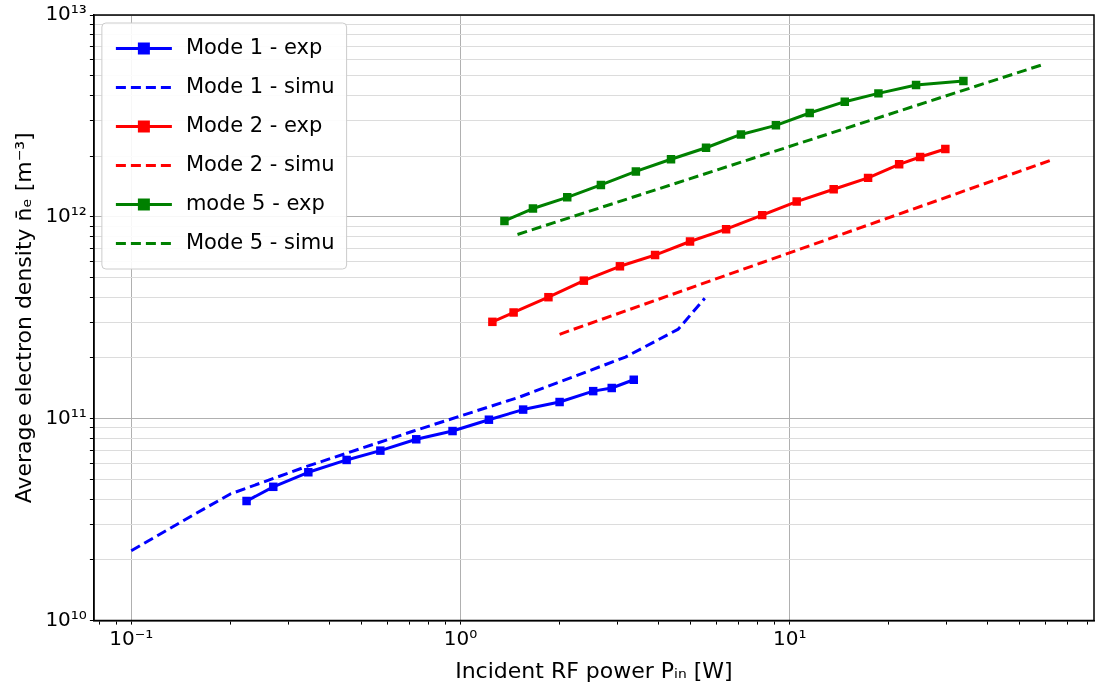 This screenshot has height=693, width=1106. What do you see at coordinates (594, 670) in the screenshot?
I see `x-axis-title: Incident RF power Pᵢₙ [W]` at bounding box center [594, 670].